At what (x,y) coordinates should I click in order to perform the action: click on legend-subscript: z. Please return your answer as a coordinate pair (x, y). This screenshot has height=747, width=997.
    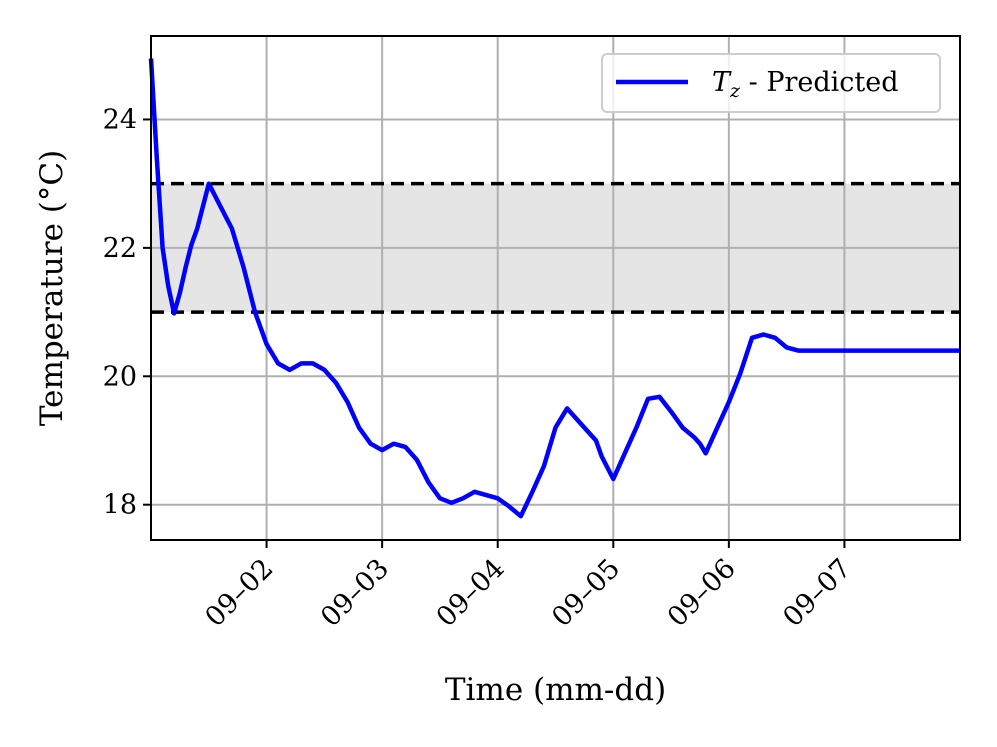
    Looking at the image, I should click on (735, 91).